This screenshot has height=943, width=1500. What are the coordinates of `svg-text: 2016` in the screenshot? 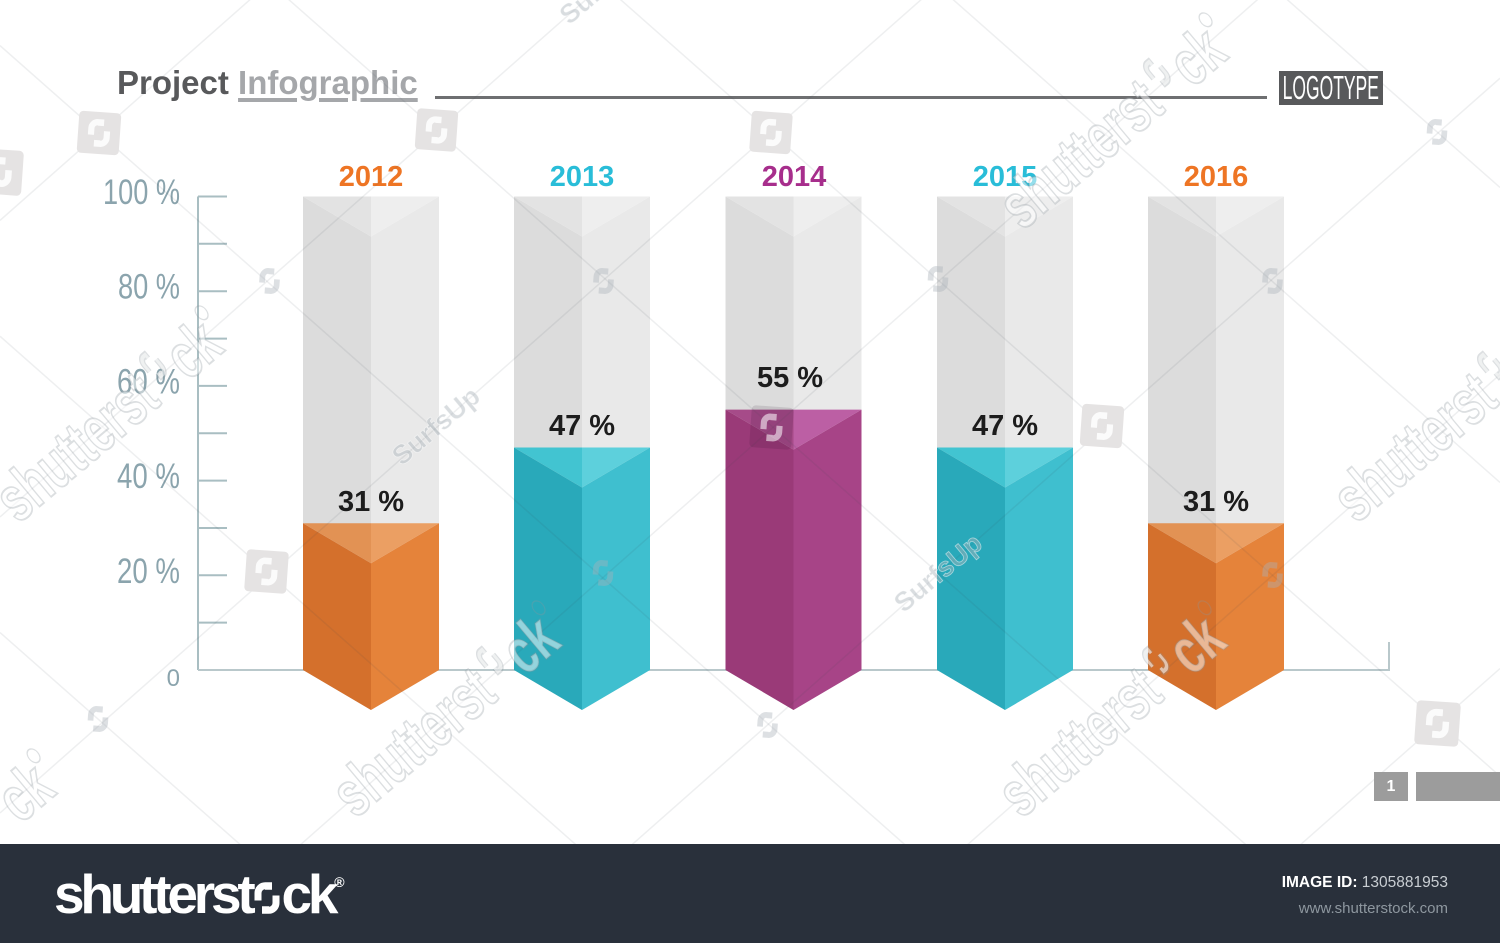 It's located at (1216, 177).